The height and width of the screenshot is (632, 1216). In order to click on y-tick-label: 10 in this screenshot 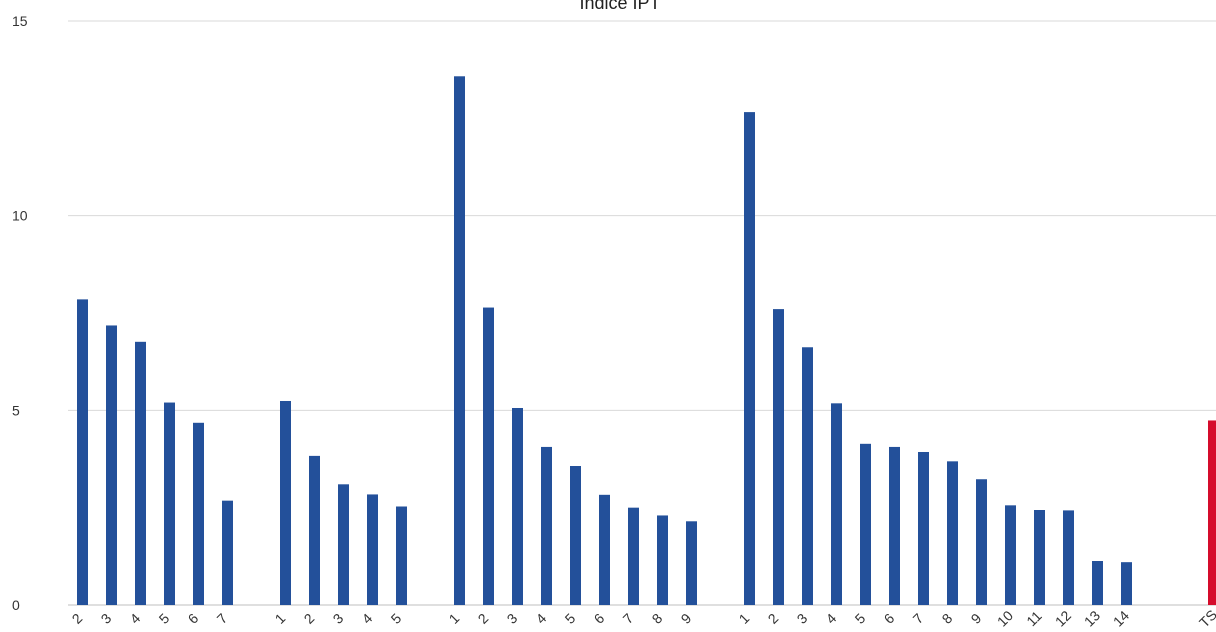, I will do `click(20, 216)`.